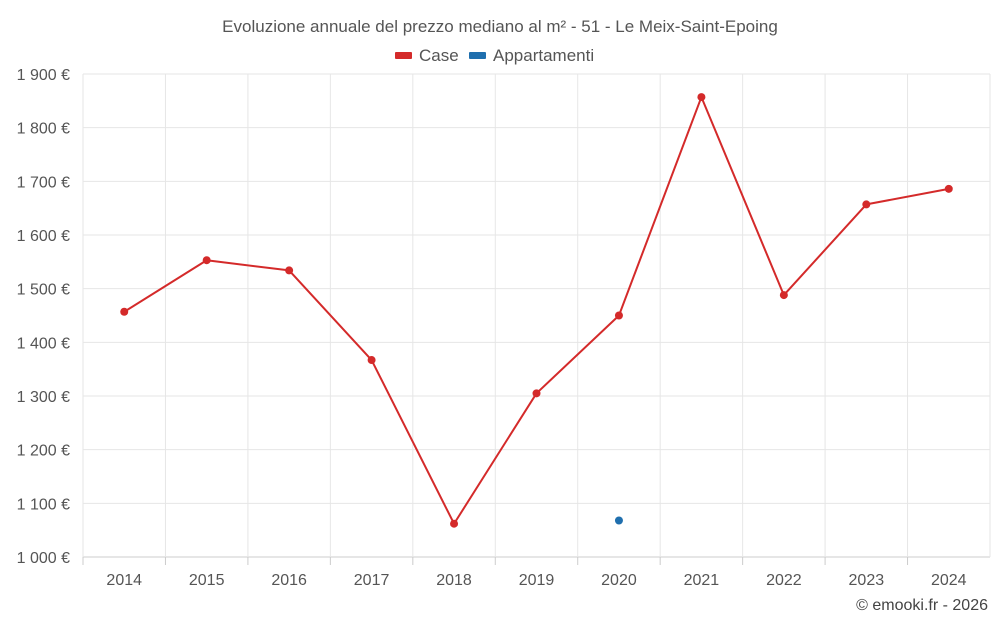  I want to click on data-point-appartamenti, so click(618, 520).